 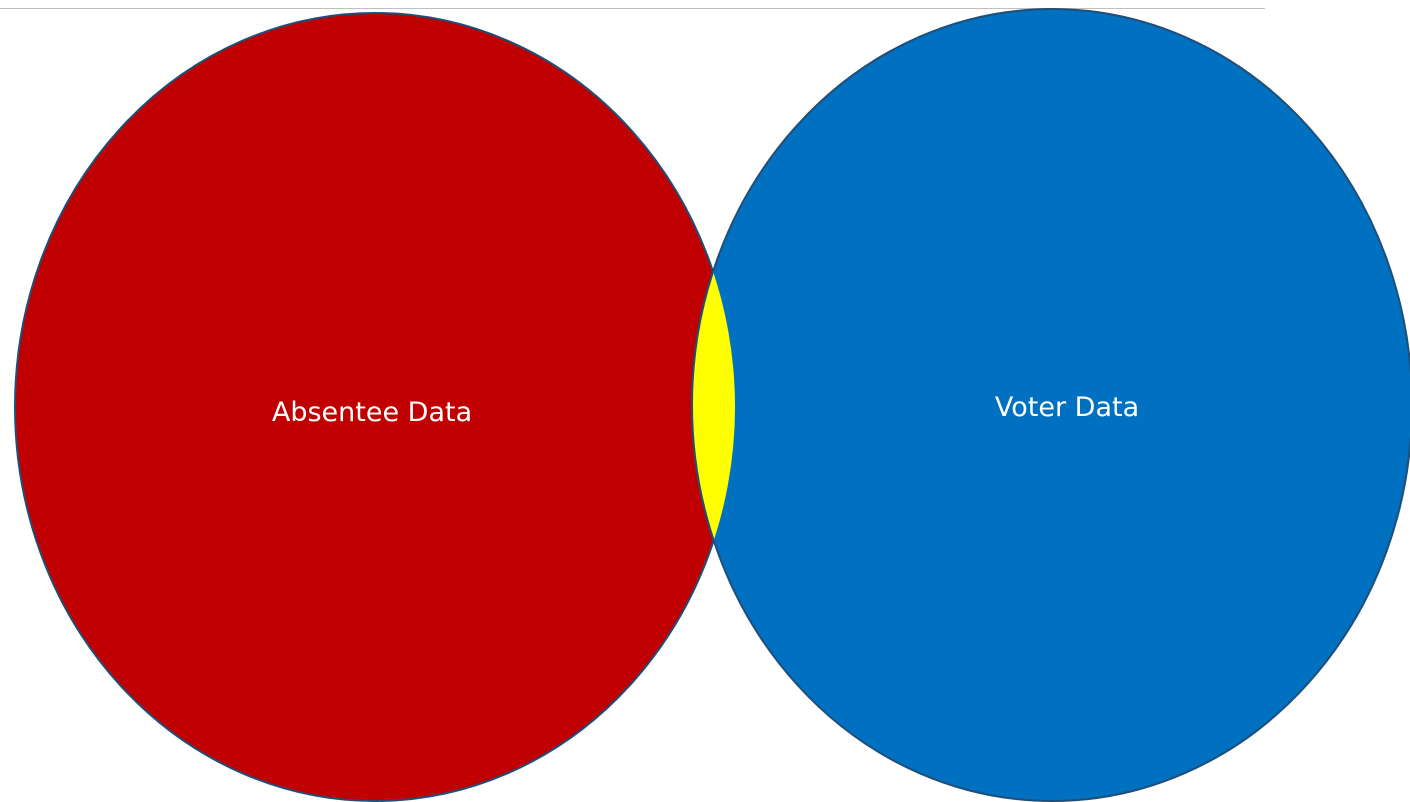 What do you see at coordinates (1067, 407) in the screenshot?
I see `venn-label-voter-data: Voter Data` at bounding box center [1067, 407].